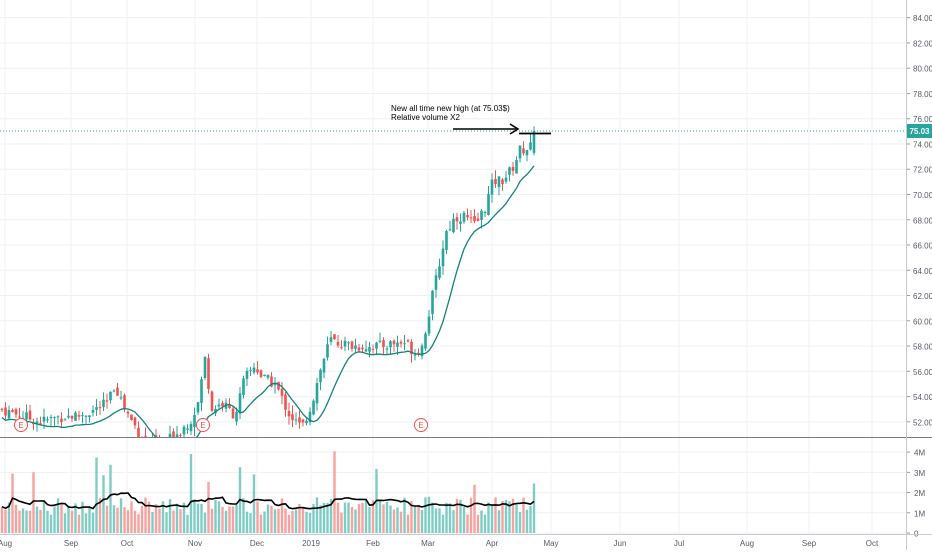 The width and height of the screenshot is (932, 555). Describe the element at coordinates (919, 130) in the screenshot. I see `last-price-badge` at that location.